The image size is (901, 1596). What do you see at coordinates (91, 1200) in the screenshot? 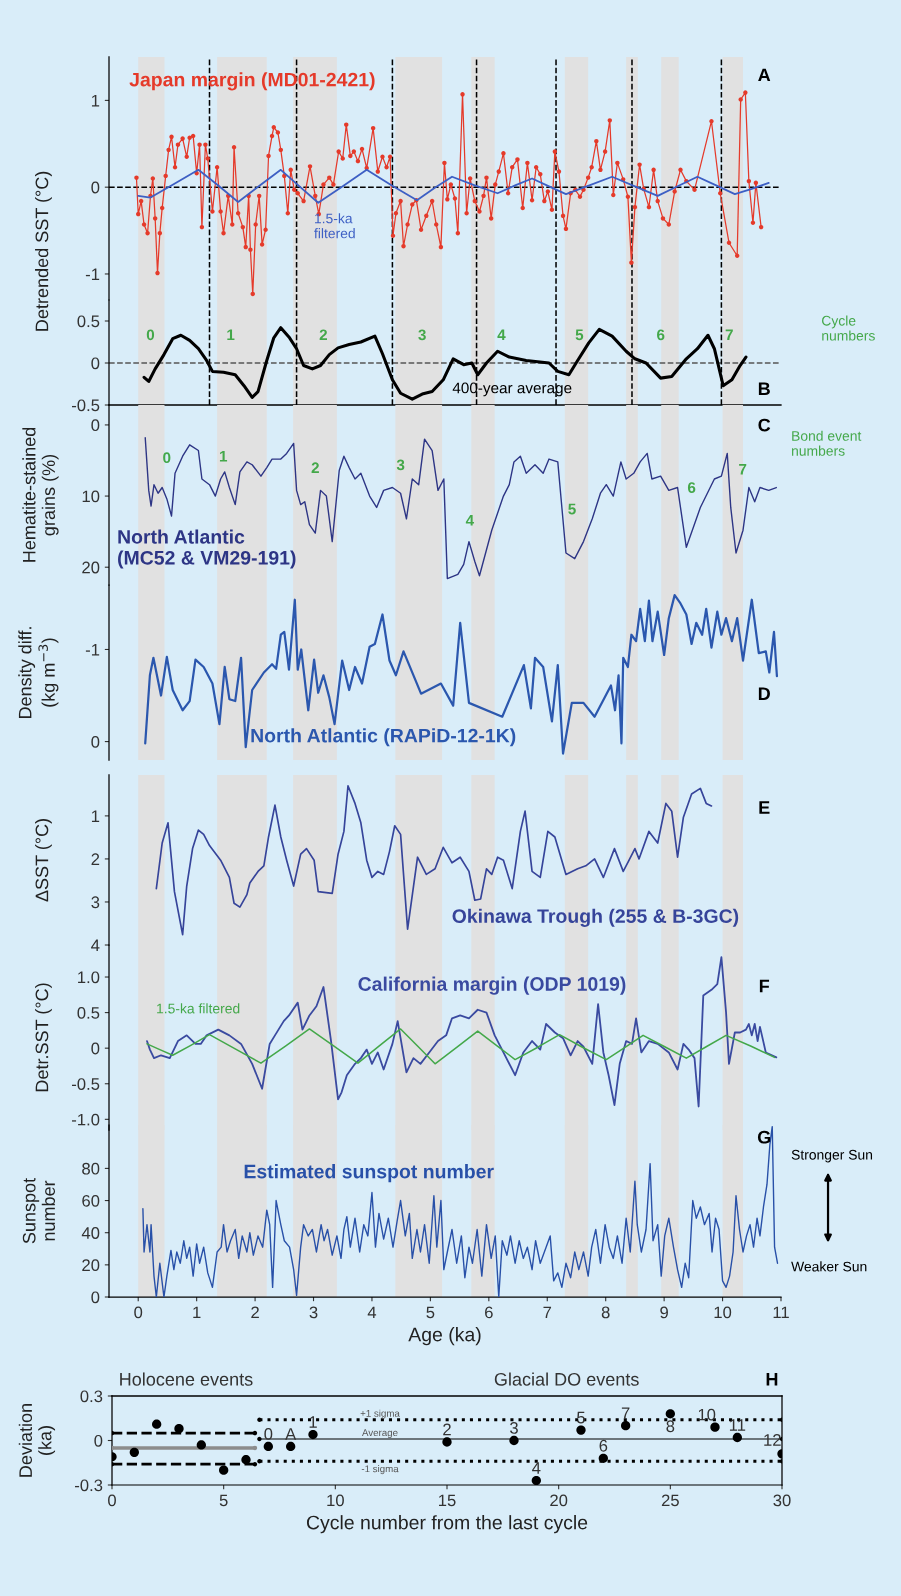
I see `y-tick-label: 60` at bounding box center [91, 1200].